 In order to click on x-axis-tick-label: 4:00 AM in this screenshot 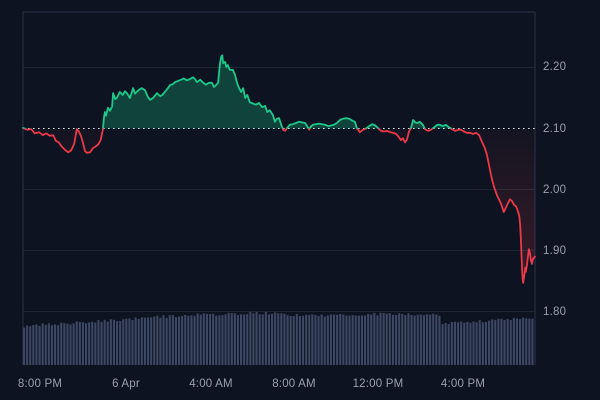, I will do `click(211, 384)`.